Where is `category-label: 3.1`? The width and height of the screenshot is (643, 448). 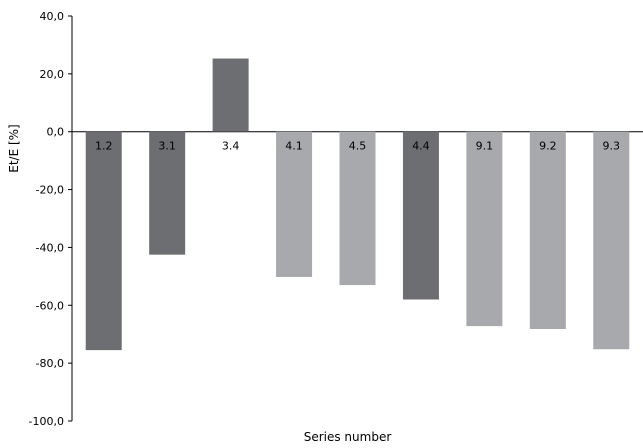 category-label: 3.1 is located at coordinates (167, 146).